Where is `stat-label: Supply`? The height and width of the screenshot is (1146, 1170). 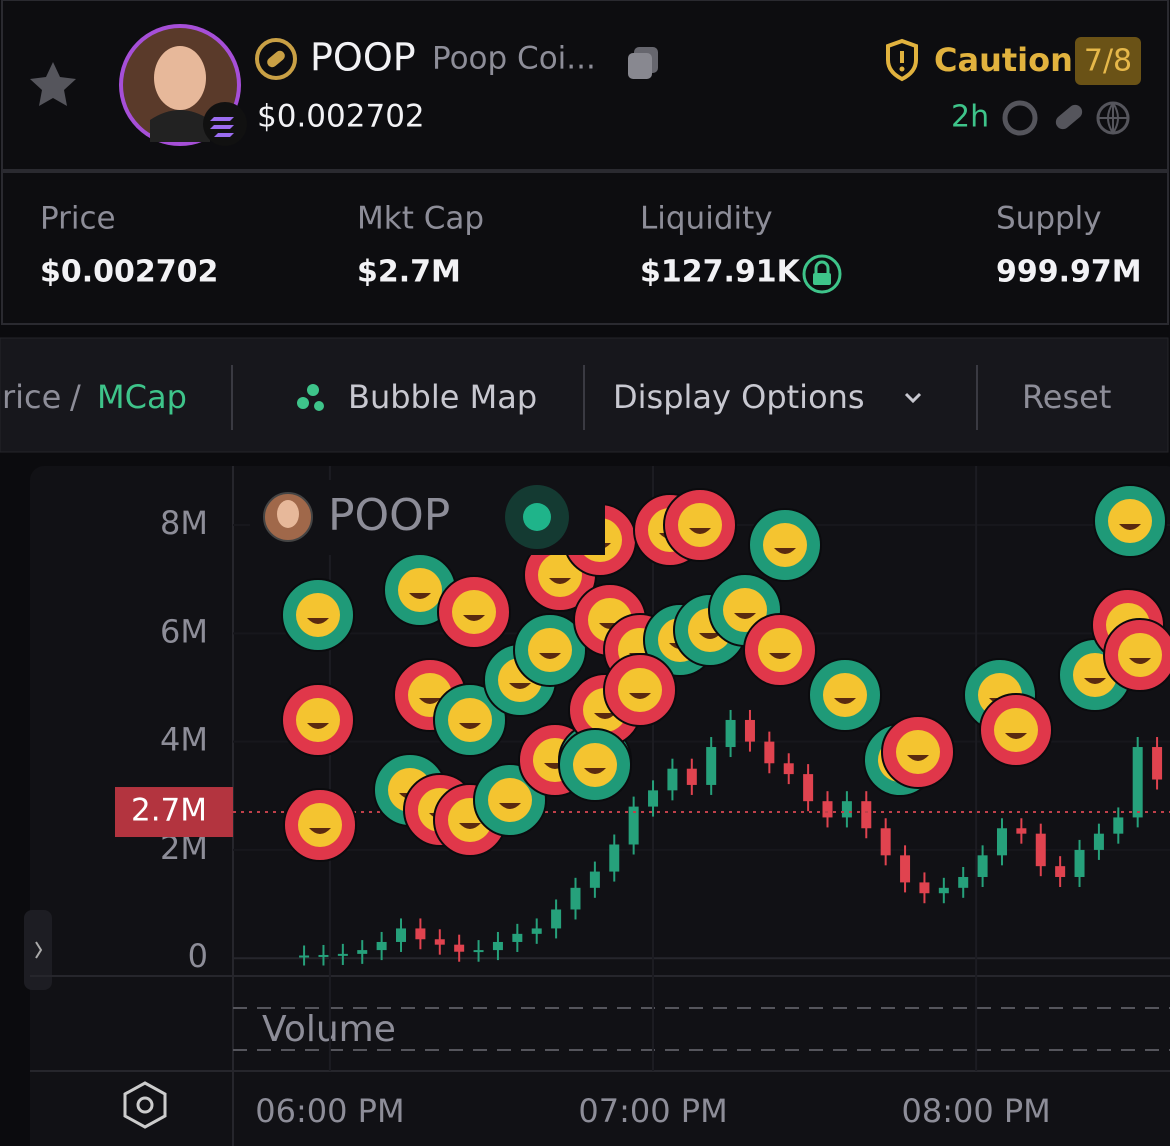
stat-label: Supply is located at coordinates (1049, 219).